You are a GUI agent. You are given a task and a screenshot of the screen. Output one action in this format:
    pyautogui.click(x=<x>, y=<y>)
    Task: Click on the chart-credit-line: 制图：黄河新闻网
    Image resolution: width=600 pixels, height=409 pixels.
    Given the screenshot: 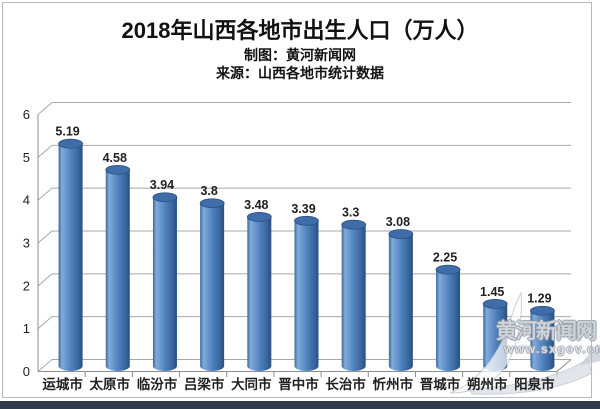 What is the action you would take?
    pyautogui.click(x=300, y=55)
    